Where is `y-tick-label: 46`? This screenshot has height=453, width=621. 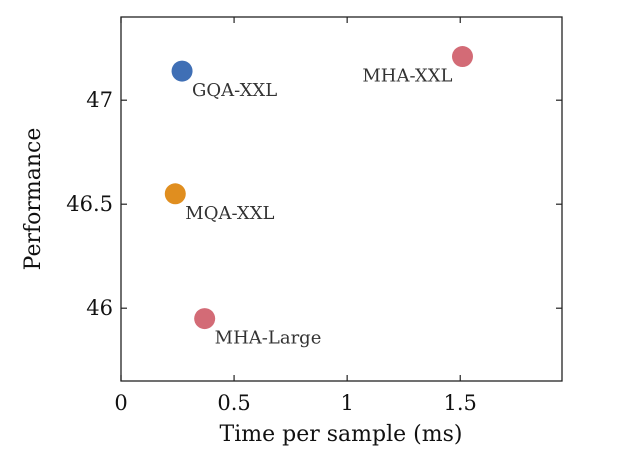 y-tick-label: 46 is located at coordinates (99, 308).